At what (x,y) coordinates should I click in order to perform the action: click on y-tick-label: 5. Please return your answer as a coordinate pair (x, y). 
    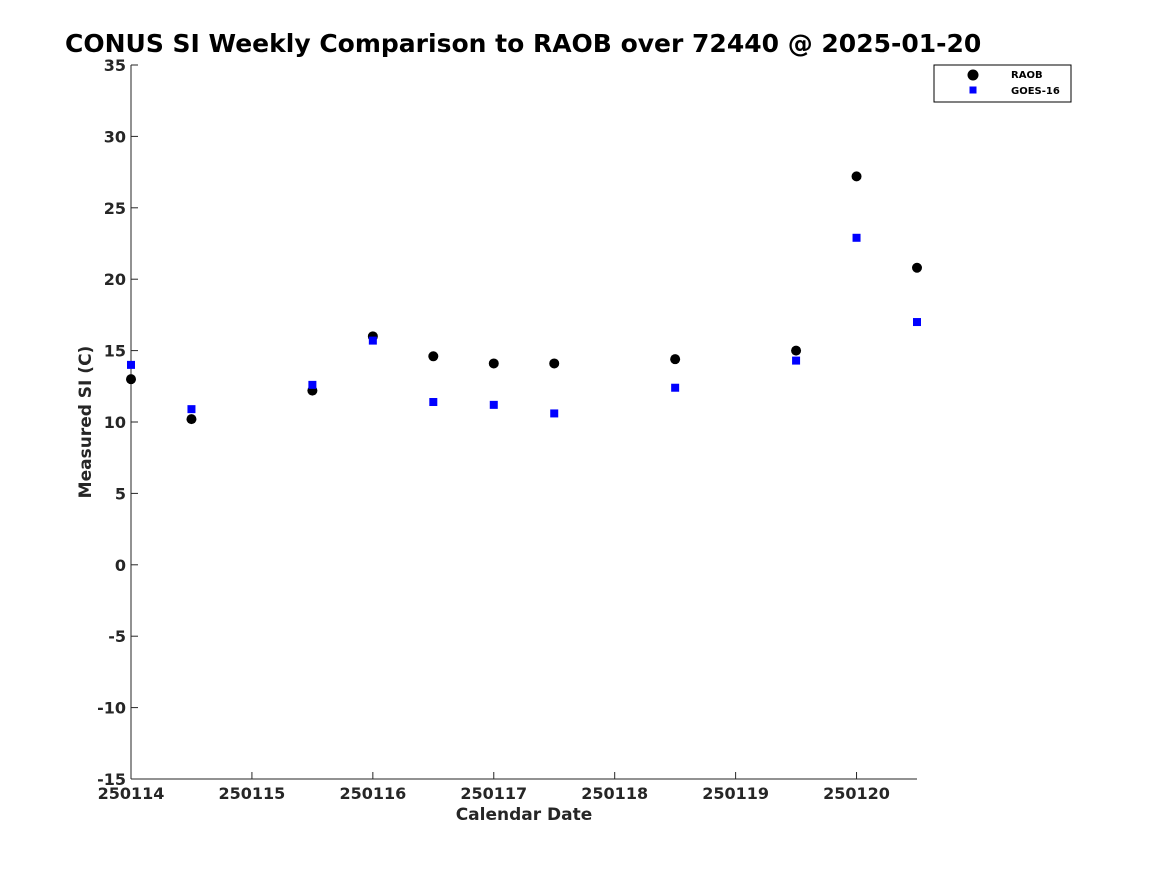
    Looking at the image, I should click on (120, 493).